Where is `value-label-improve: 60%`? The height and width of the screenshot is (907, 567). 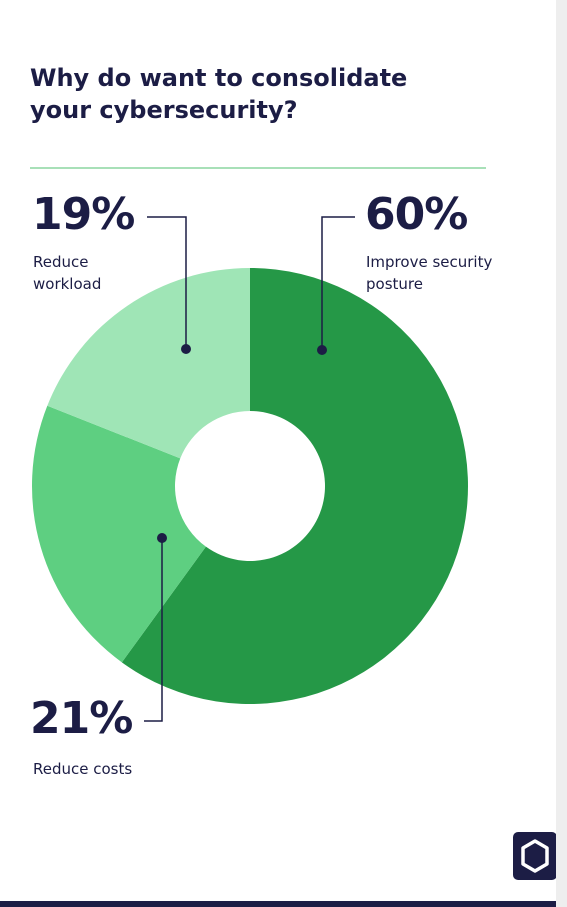 value-label-improve: 60% is located at coordinates (416, 214).